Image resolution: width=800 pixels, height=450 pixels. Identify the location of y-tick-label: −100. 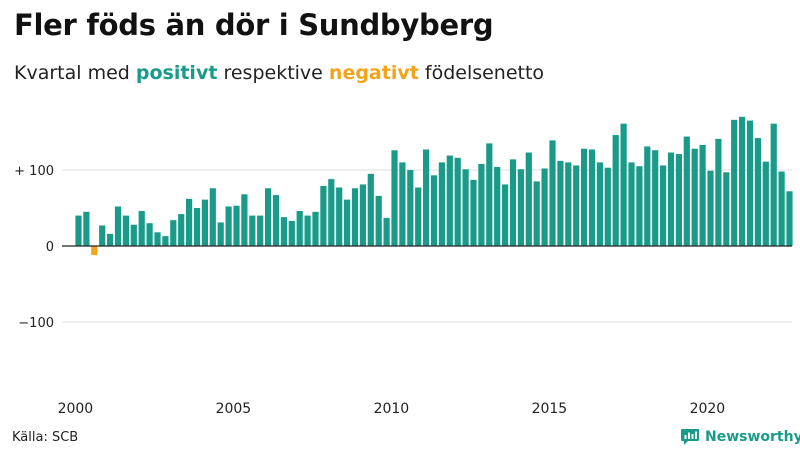
(36, 323).